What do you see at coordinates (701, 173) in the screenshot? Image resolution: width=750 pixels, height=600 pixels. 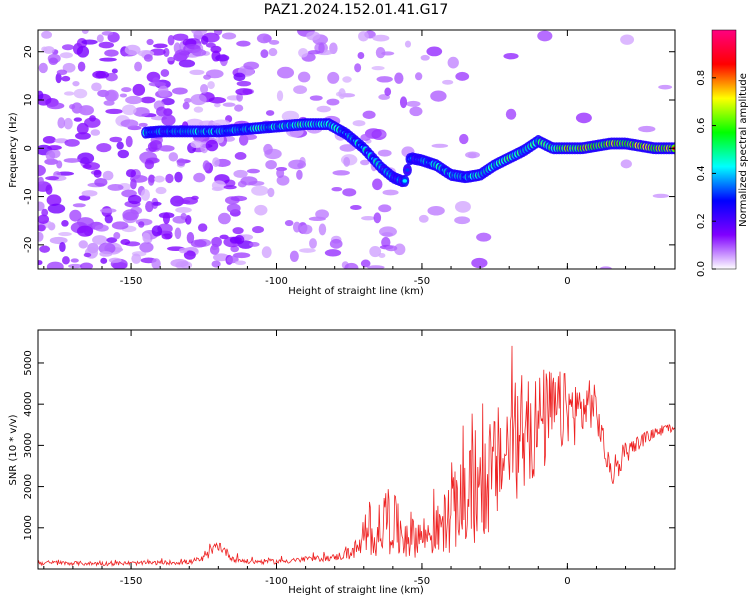 I see `colorbar-tick-label: 0.4` at bounding box center [701, 173].